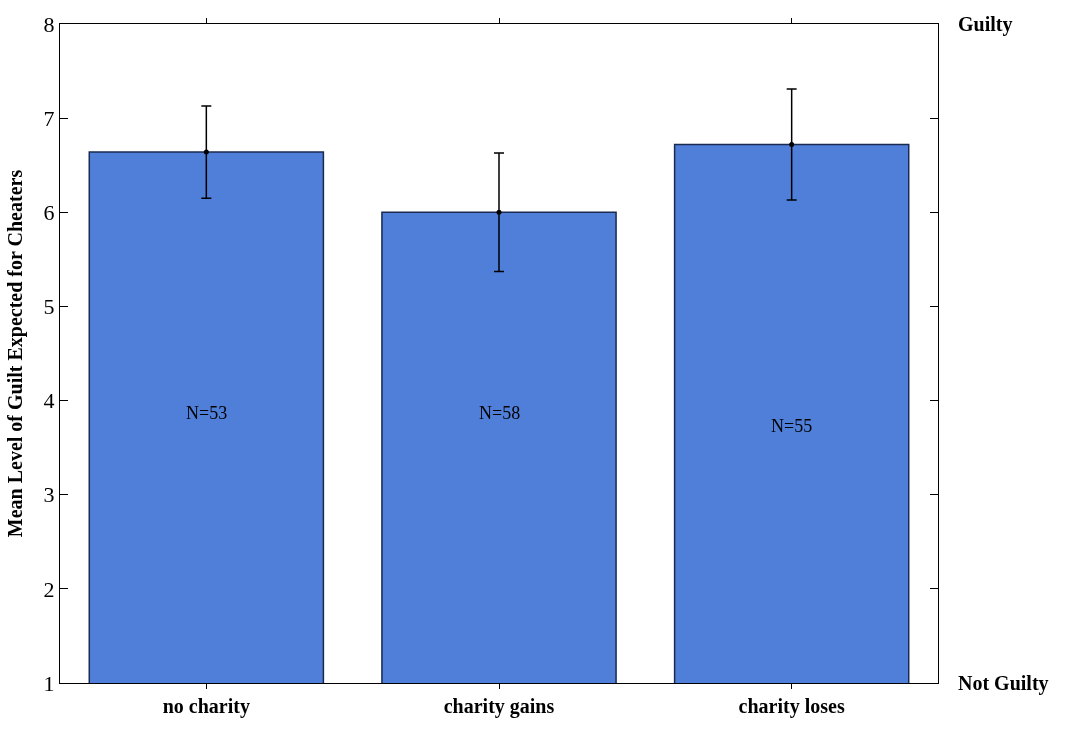  Describe the element at coordinates (206, 706) in the screenshot. I see `x-tick-label: no charity` at that location.